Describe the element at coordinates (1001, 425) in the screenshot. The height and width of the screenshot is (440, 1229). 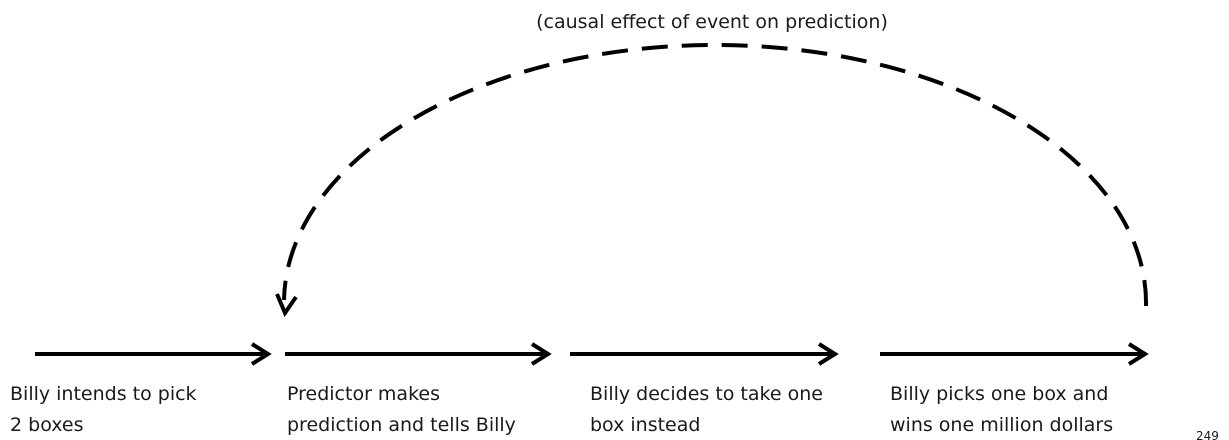
I see `step-label: wins one million dollars` at that location.